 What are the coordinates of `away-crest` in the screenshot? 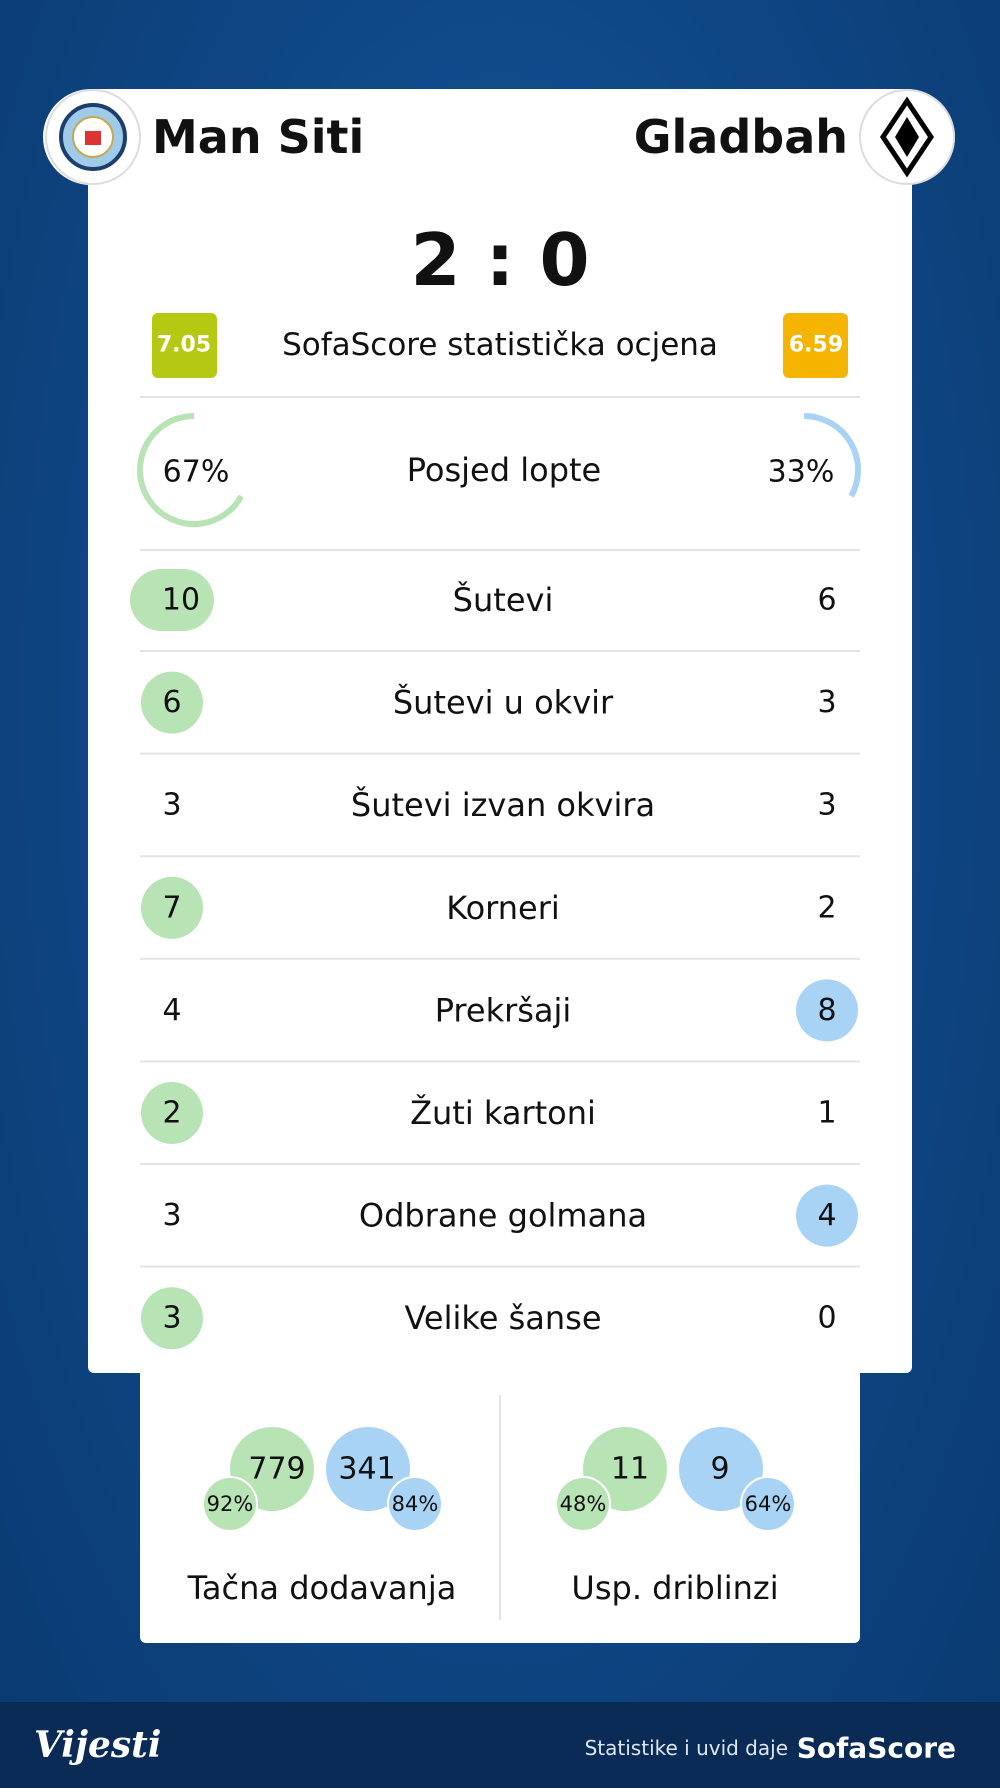 It's located at (907, 137).